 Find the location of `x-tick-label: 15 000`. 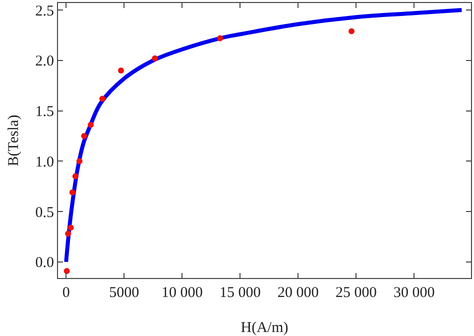

x-tick-label: 15 000 is located at coordinates (240, 293).